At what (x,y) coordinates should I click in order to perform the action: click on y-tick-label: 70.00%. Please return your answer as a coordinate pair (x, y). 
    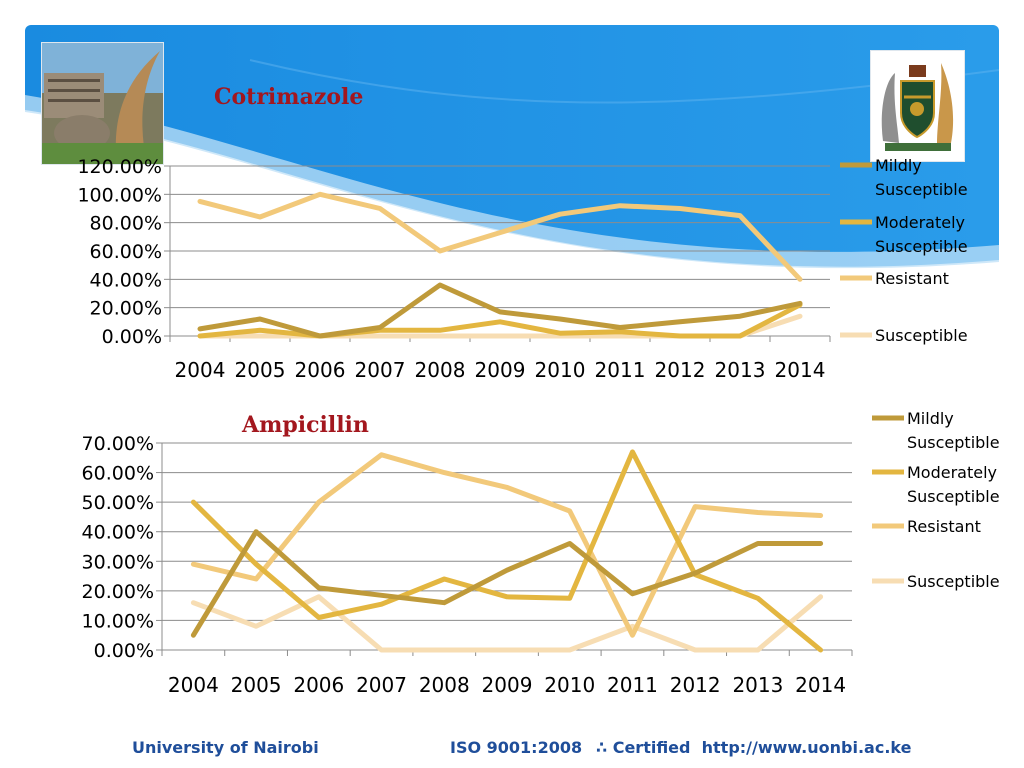
    Looking at the image, I should click on (118, 444).